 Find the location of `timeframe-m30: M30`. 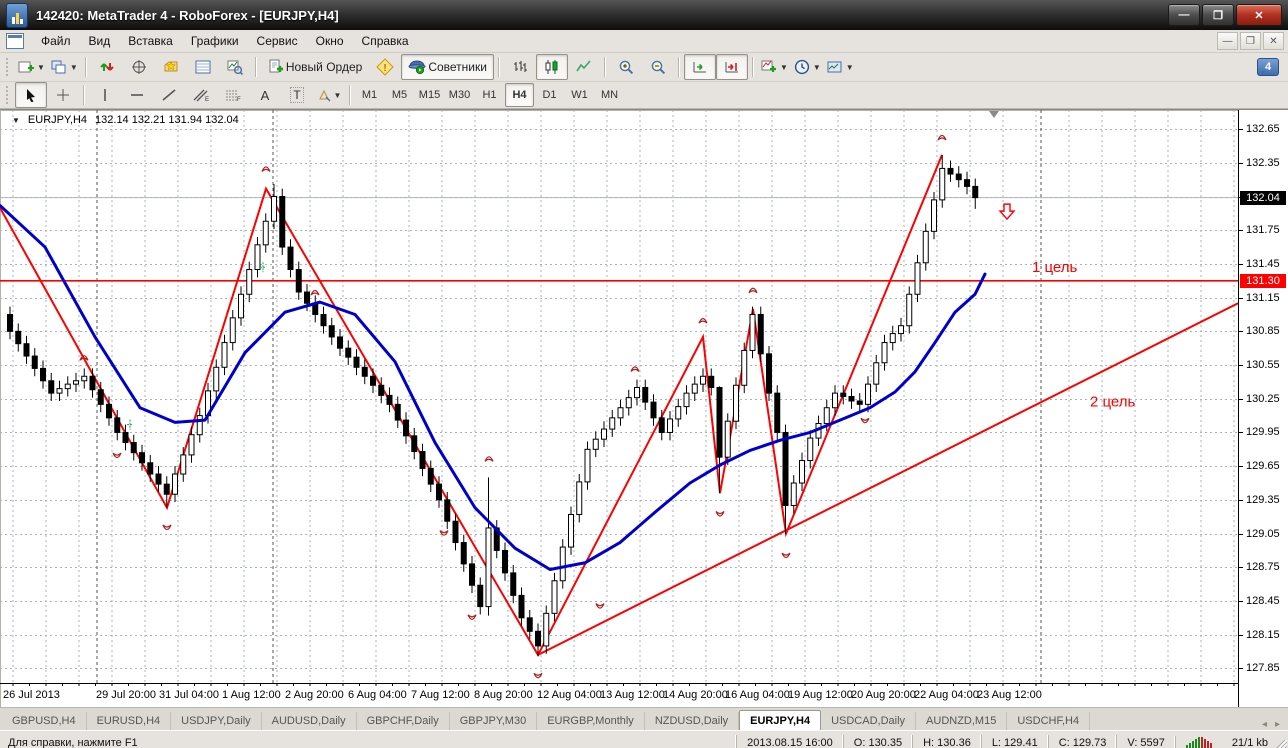

timeframe-m30: M30 is located at coordinates (459, 95).